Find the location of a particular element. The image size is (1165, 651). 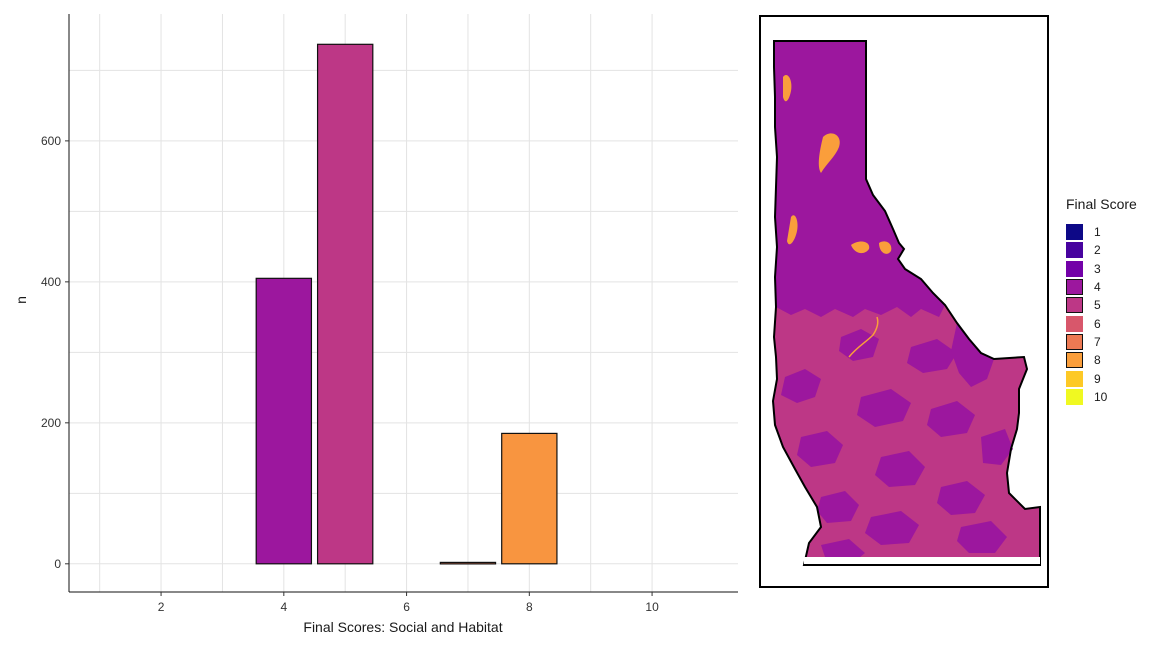

x-axis-title: Final Scores: Social and Habitat is located at coordinates (402, 627).